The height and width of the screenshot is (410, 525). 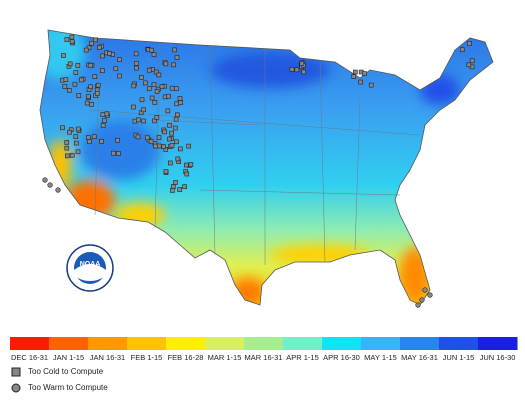 What do you see at coordinates (16, 372) in the screenshot?
I see `cold-icon` at bounding box center [16, 372].